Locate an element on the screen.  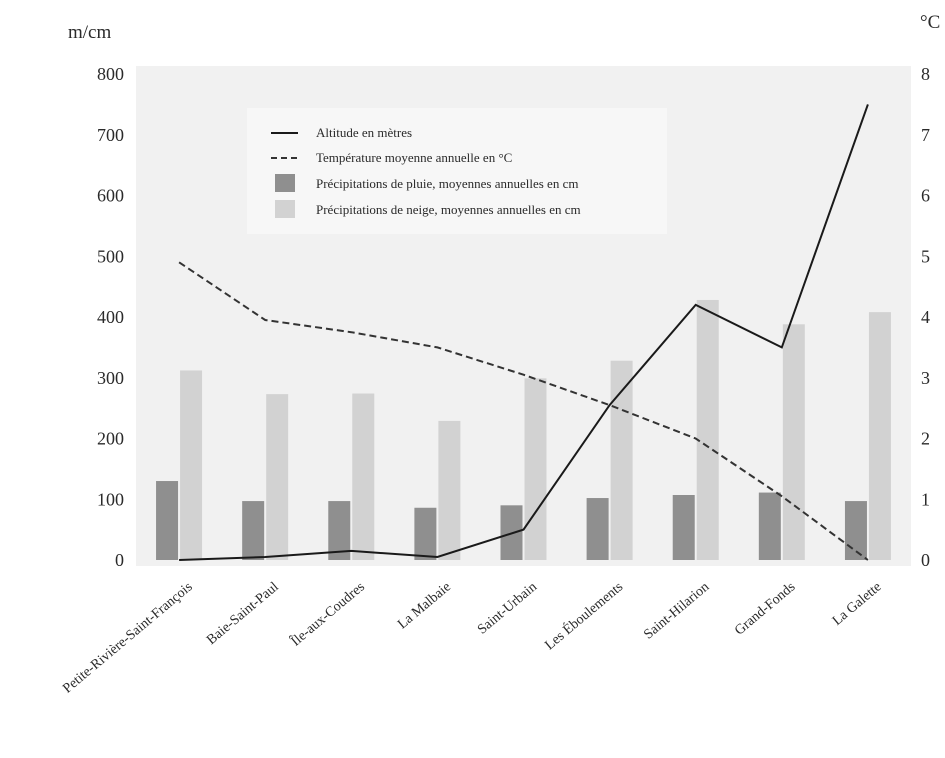
right-axis-label: °C is located at coordinates (930, 22).